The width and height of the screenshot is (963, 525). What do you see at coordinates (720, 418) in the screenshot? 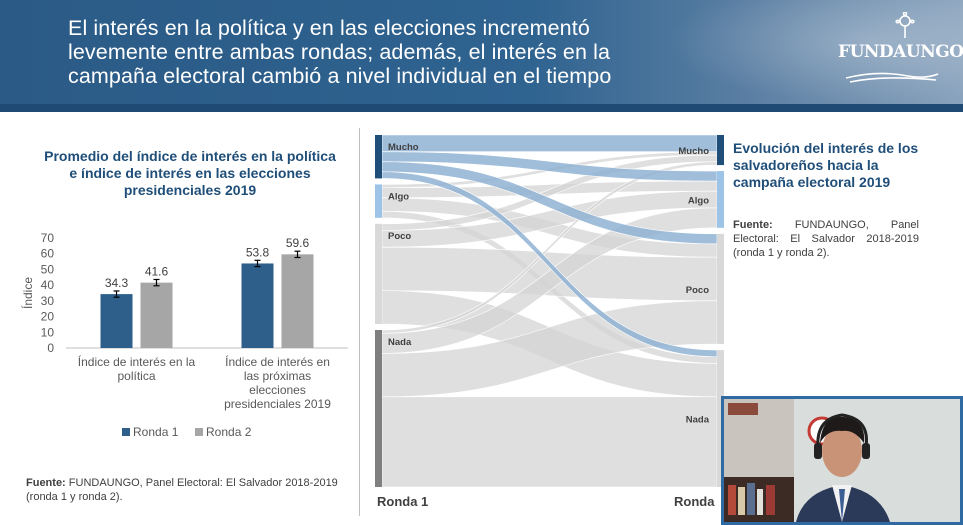
I see `sankey-node-right-nada` at bounding box center [720, 418].